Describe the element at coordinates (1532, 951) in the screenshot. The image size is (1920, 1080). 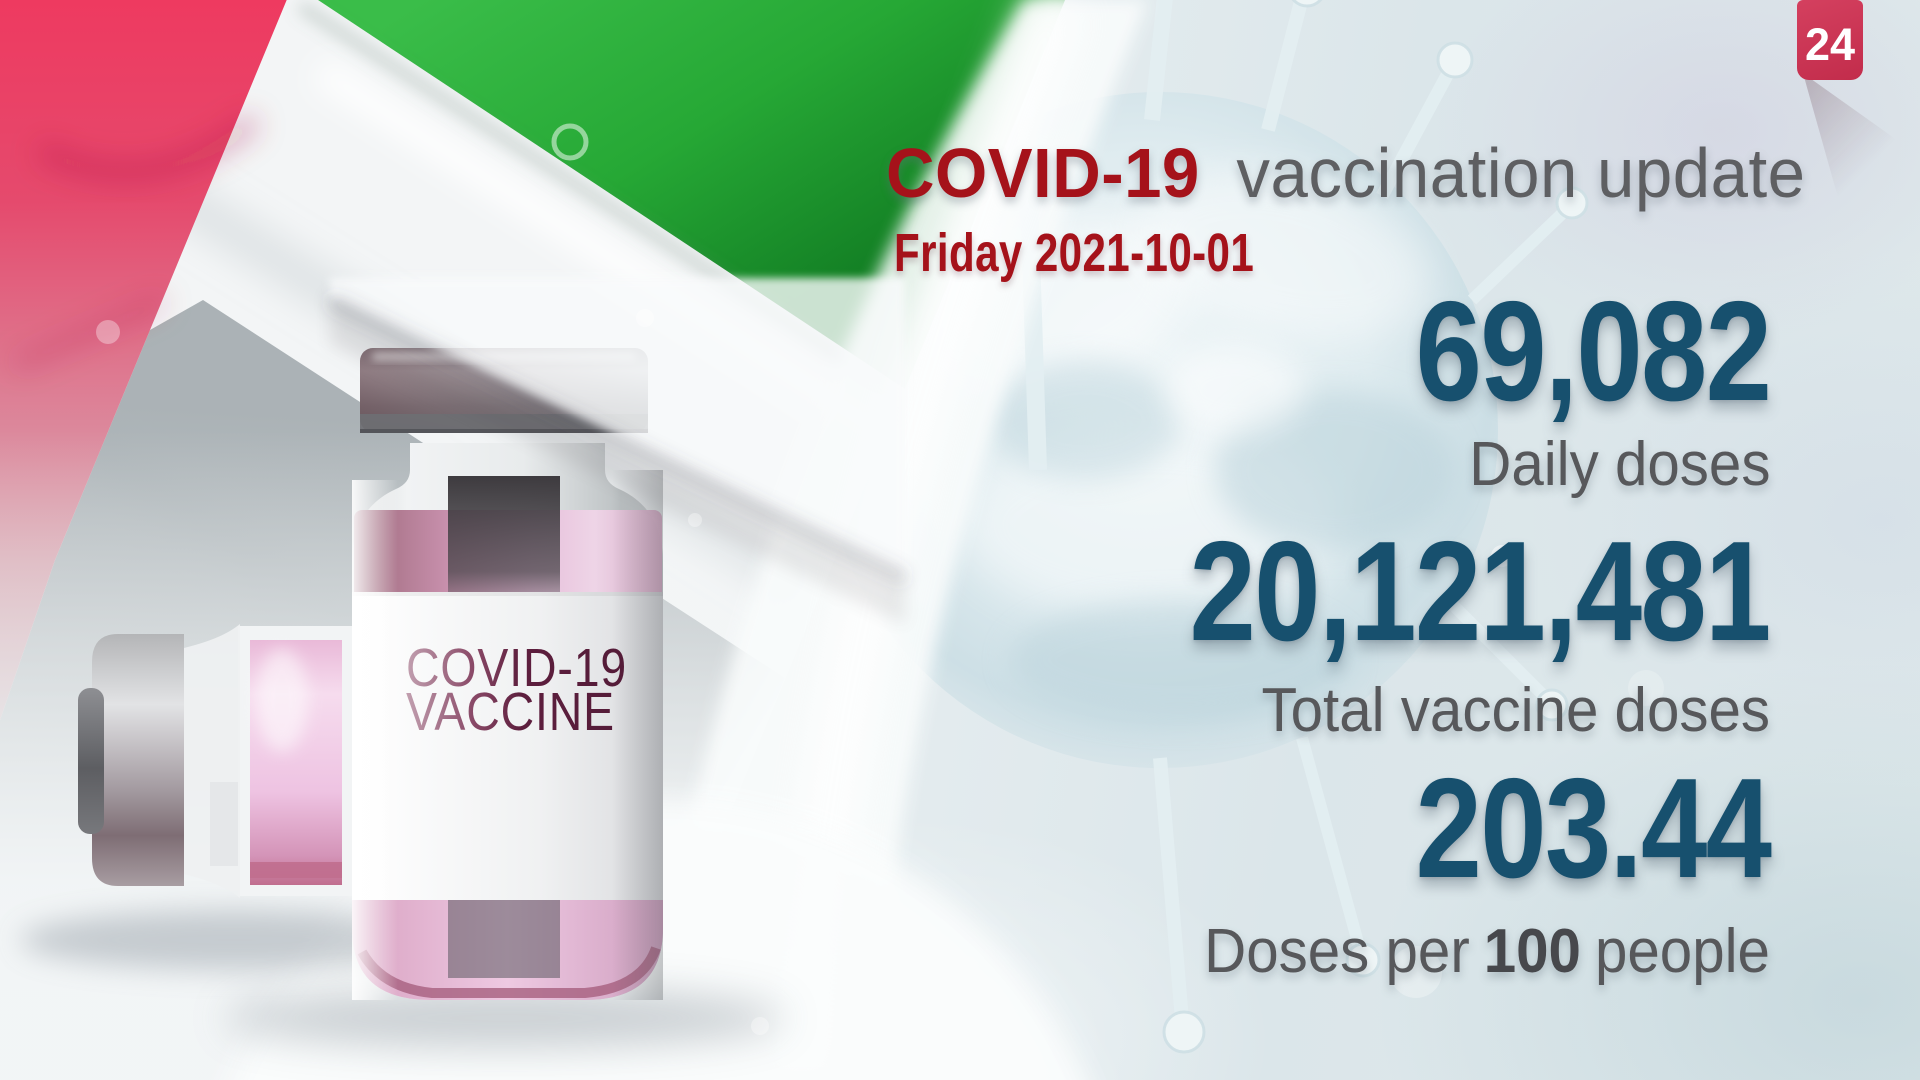
I see `label-emphasis: 100` at that location.